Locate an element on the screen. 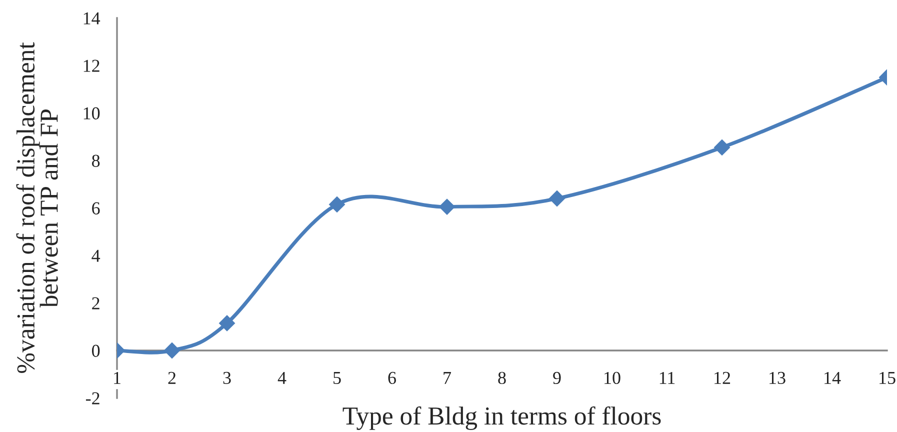 The image size is (897, 432). y-tick-label: 8 is located at coordinates (96, 160).